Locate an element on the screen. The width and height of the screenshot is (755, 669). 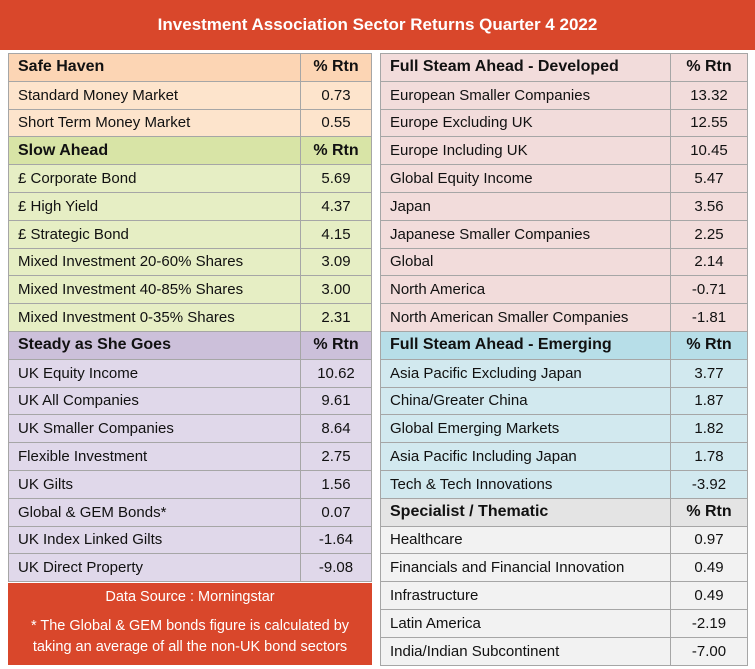
sector-return: 4.37 is located at coordinates (336, 206).